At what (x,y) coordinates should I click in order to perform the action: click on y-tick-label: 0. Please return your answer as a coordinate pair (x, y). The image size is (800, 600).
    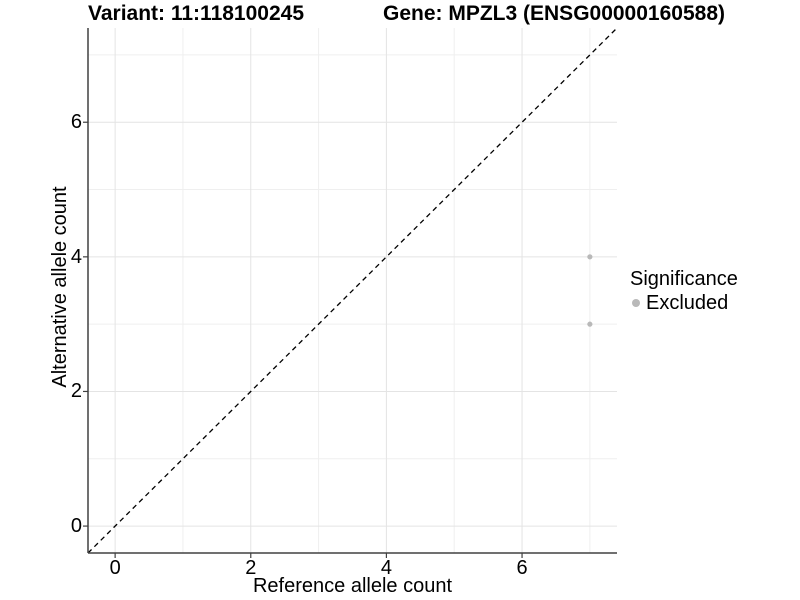
    Looking at the image, I should click on (76, 526).